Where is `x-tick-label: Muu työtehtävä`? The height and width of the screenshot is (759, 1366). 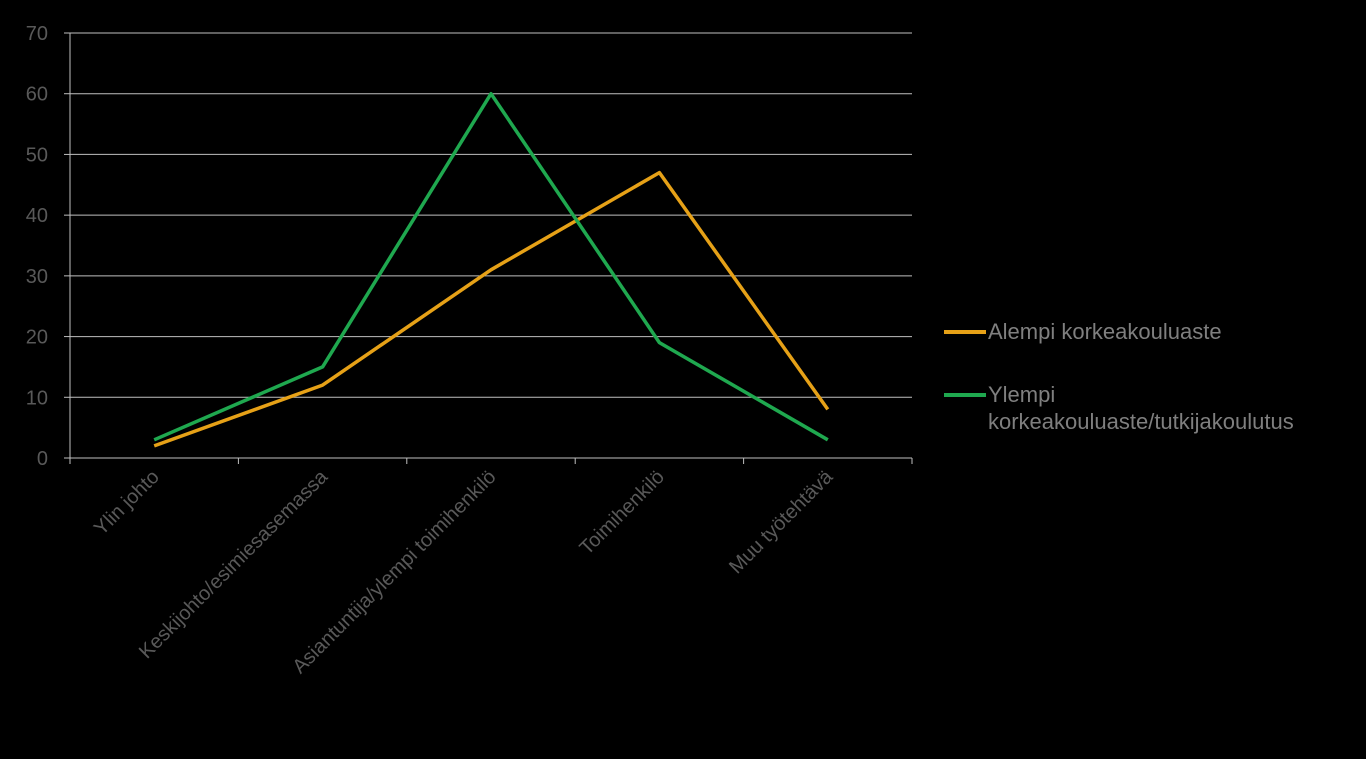
x-tick-label: Muu työtehtävä is located at coordinates (781, 521).